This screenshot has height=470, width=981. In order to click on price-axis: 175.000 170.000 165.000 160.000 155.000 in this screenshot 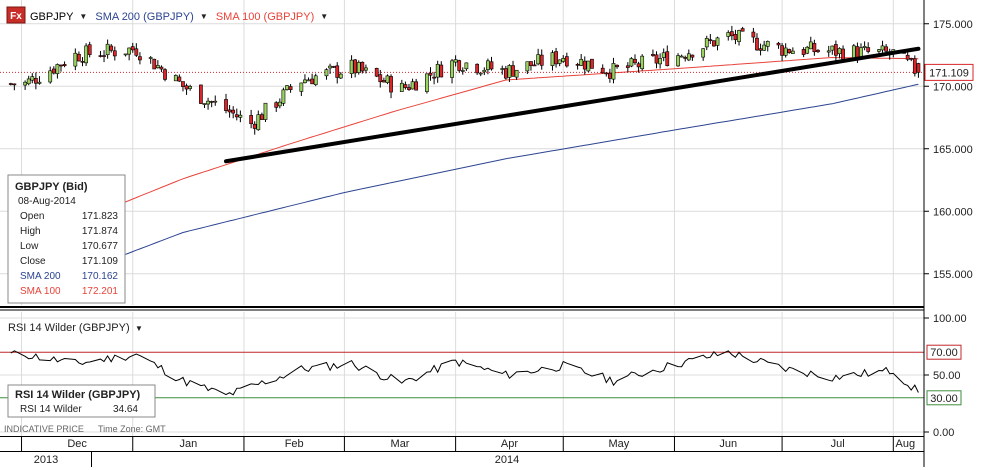, I will do `click(948, 150)`.